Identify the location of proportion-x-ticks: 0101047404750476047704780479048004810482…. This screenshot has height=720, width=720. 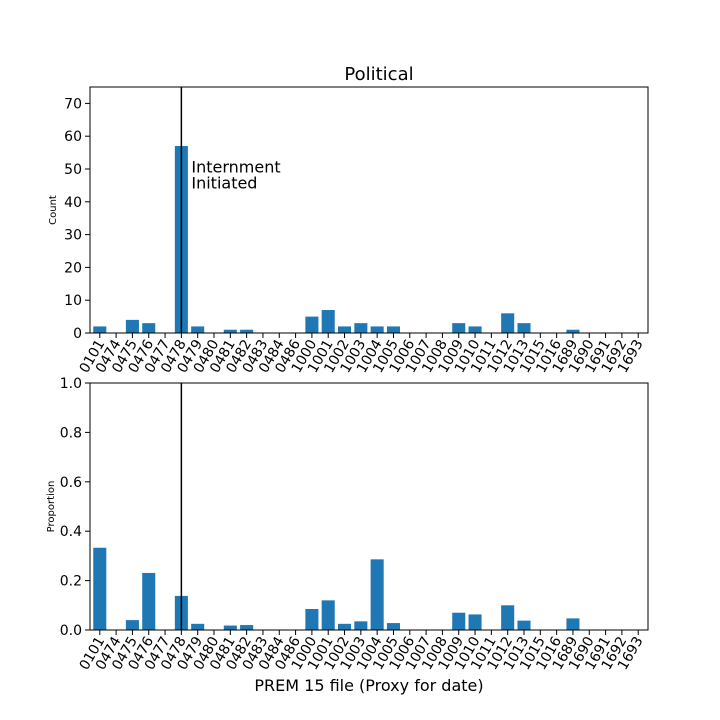
(362, 651).